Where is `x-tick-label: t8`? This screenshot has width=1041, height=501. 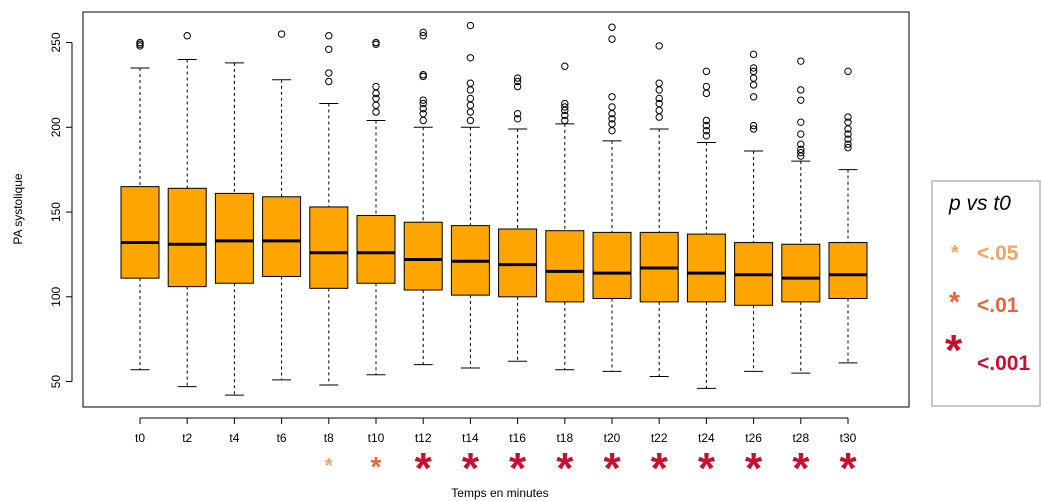 x-tick-label: t8 is located at coordinates (329, 438).